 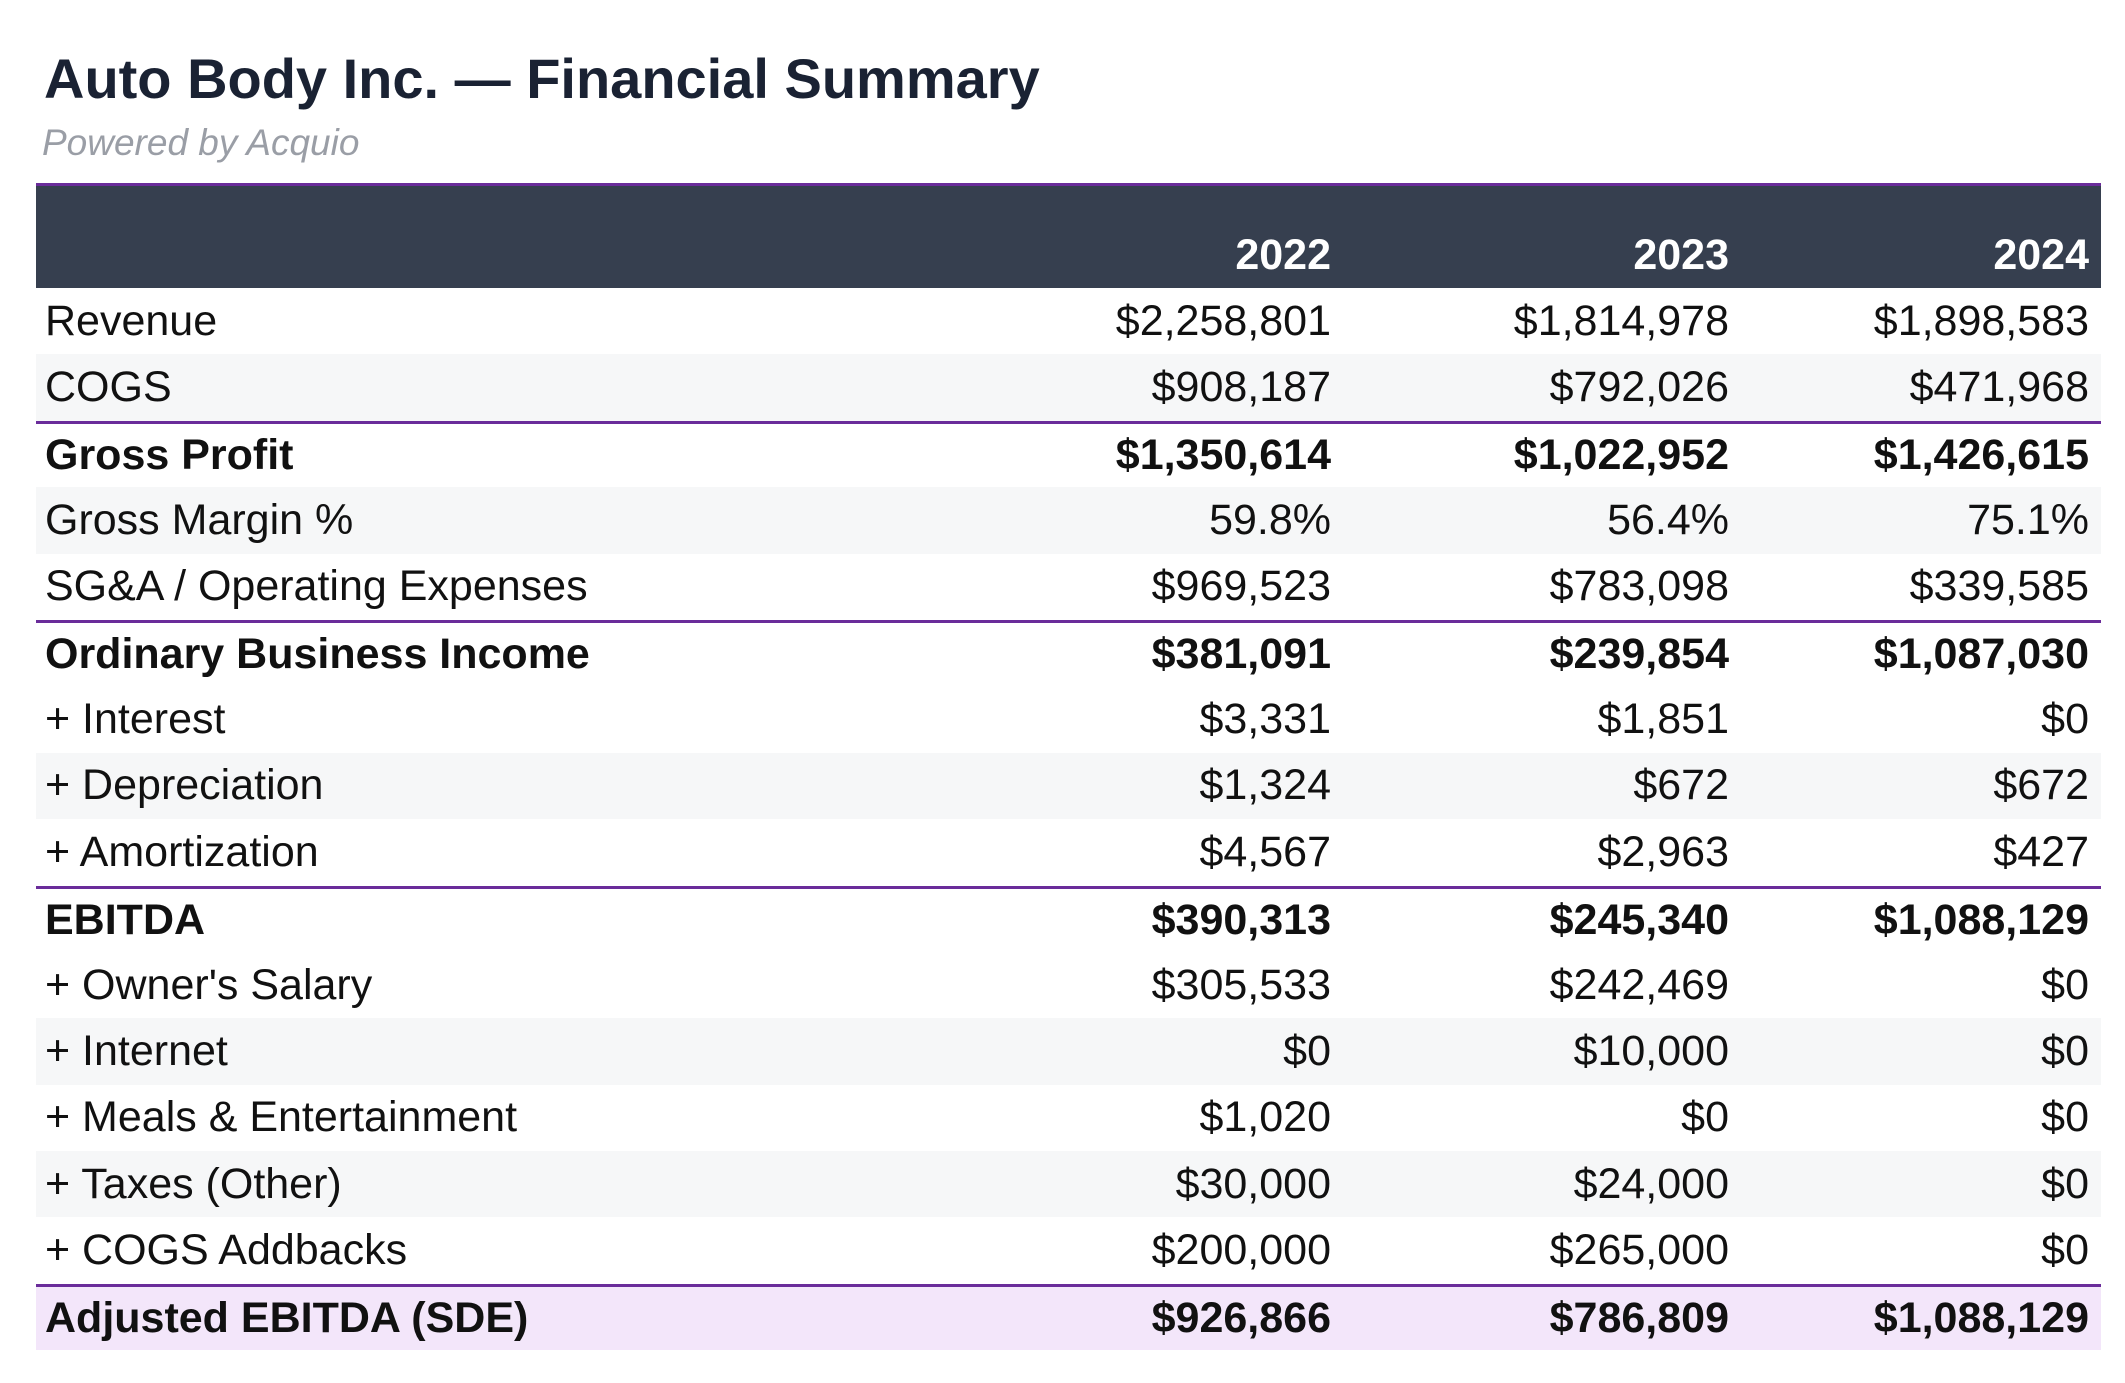 What do you see at coordinates (1981, 654) in the screenshot?
I see `value-2024: $1,087,030` at bounding box center [1981, 654].